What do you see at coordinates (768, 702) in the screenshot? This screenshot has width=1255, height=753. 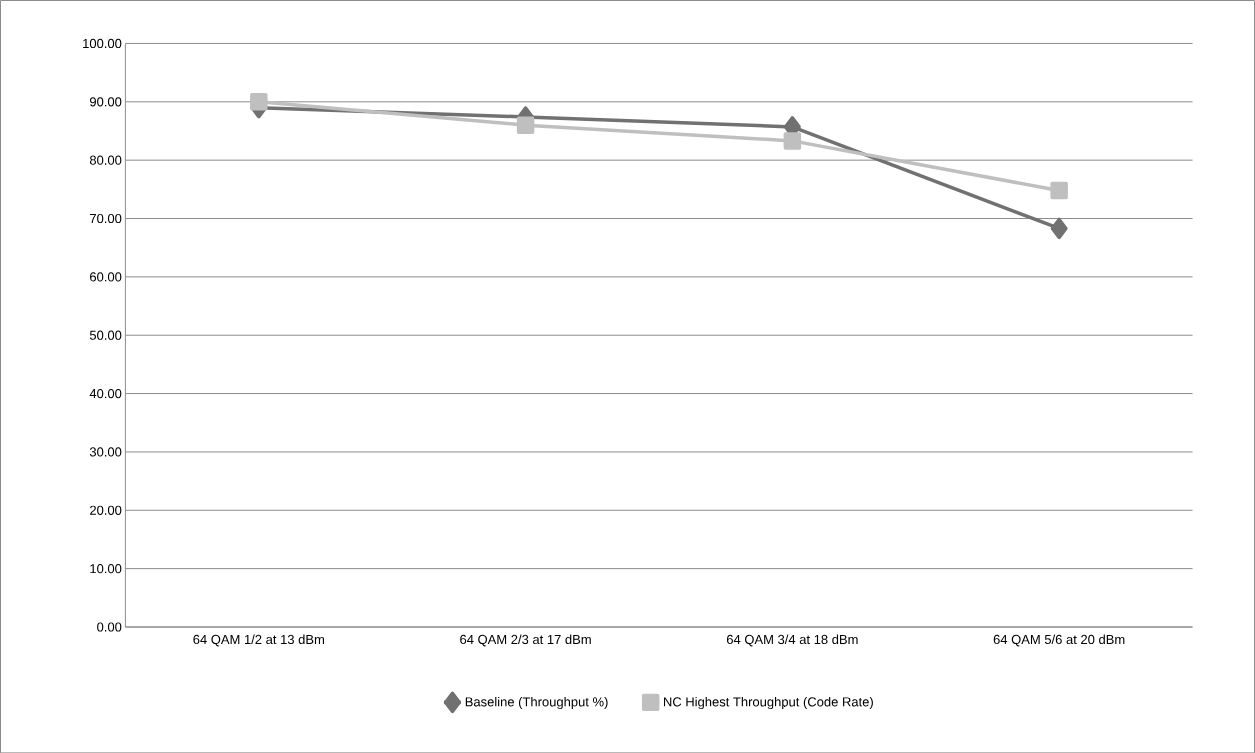 I see `legend-label: NC Highest Throughput (Code Rate)` at bounding box center [768, 702].